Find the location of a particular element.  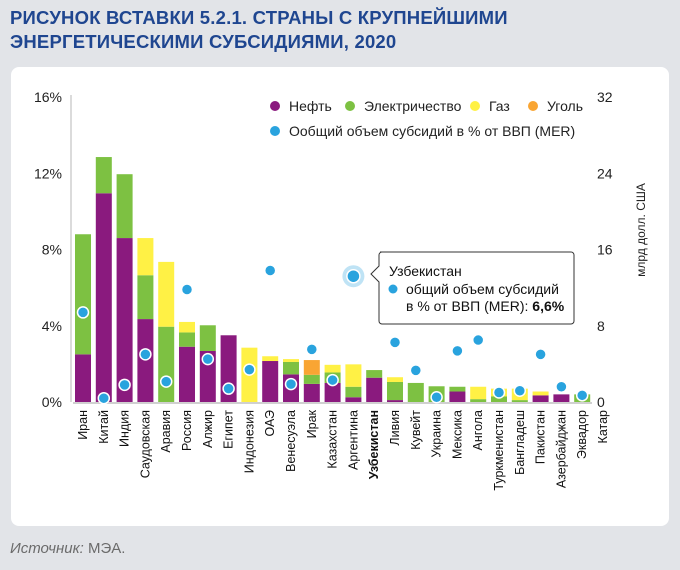

x-tick-label: Туркменистан is located at coordinates (499, 450).